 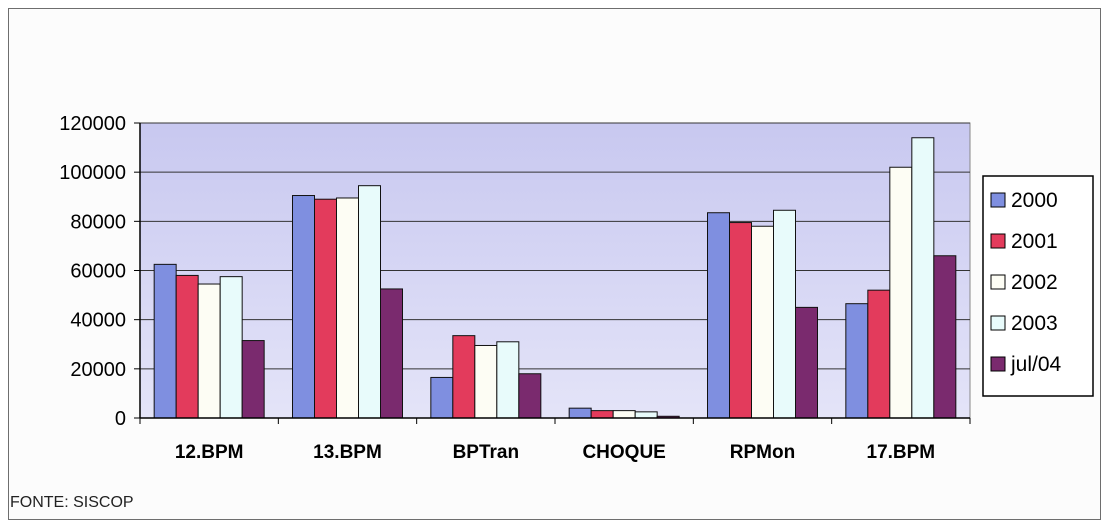 What do you see at coordinates (98, 321) in the screenshot?
I see `y-tick-label: 40000` at bounding box center [98, 321].